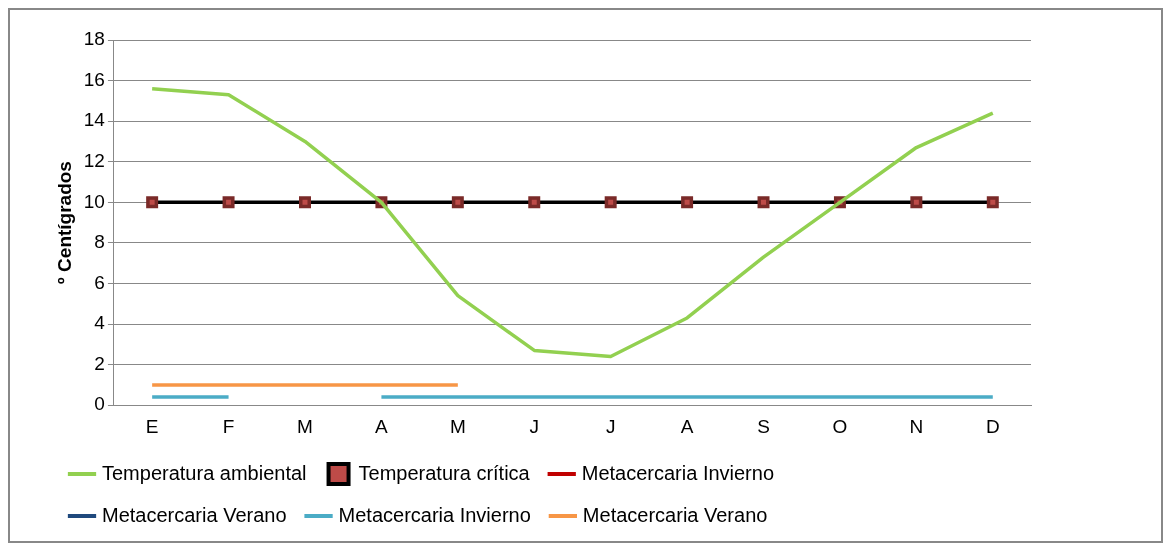  Describe the element at coordinates (99, 404) in the screenshot. I see `y-tick-label: 0` at that location.